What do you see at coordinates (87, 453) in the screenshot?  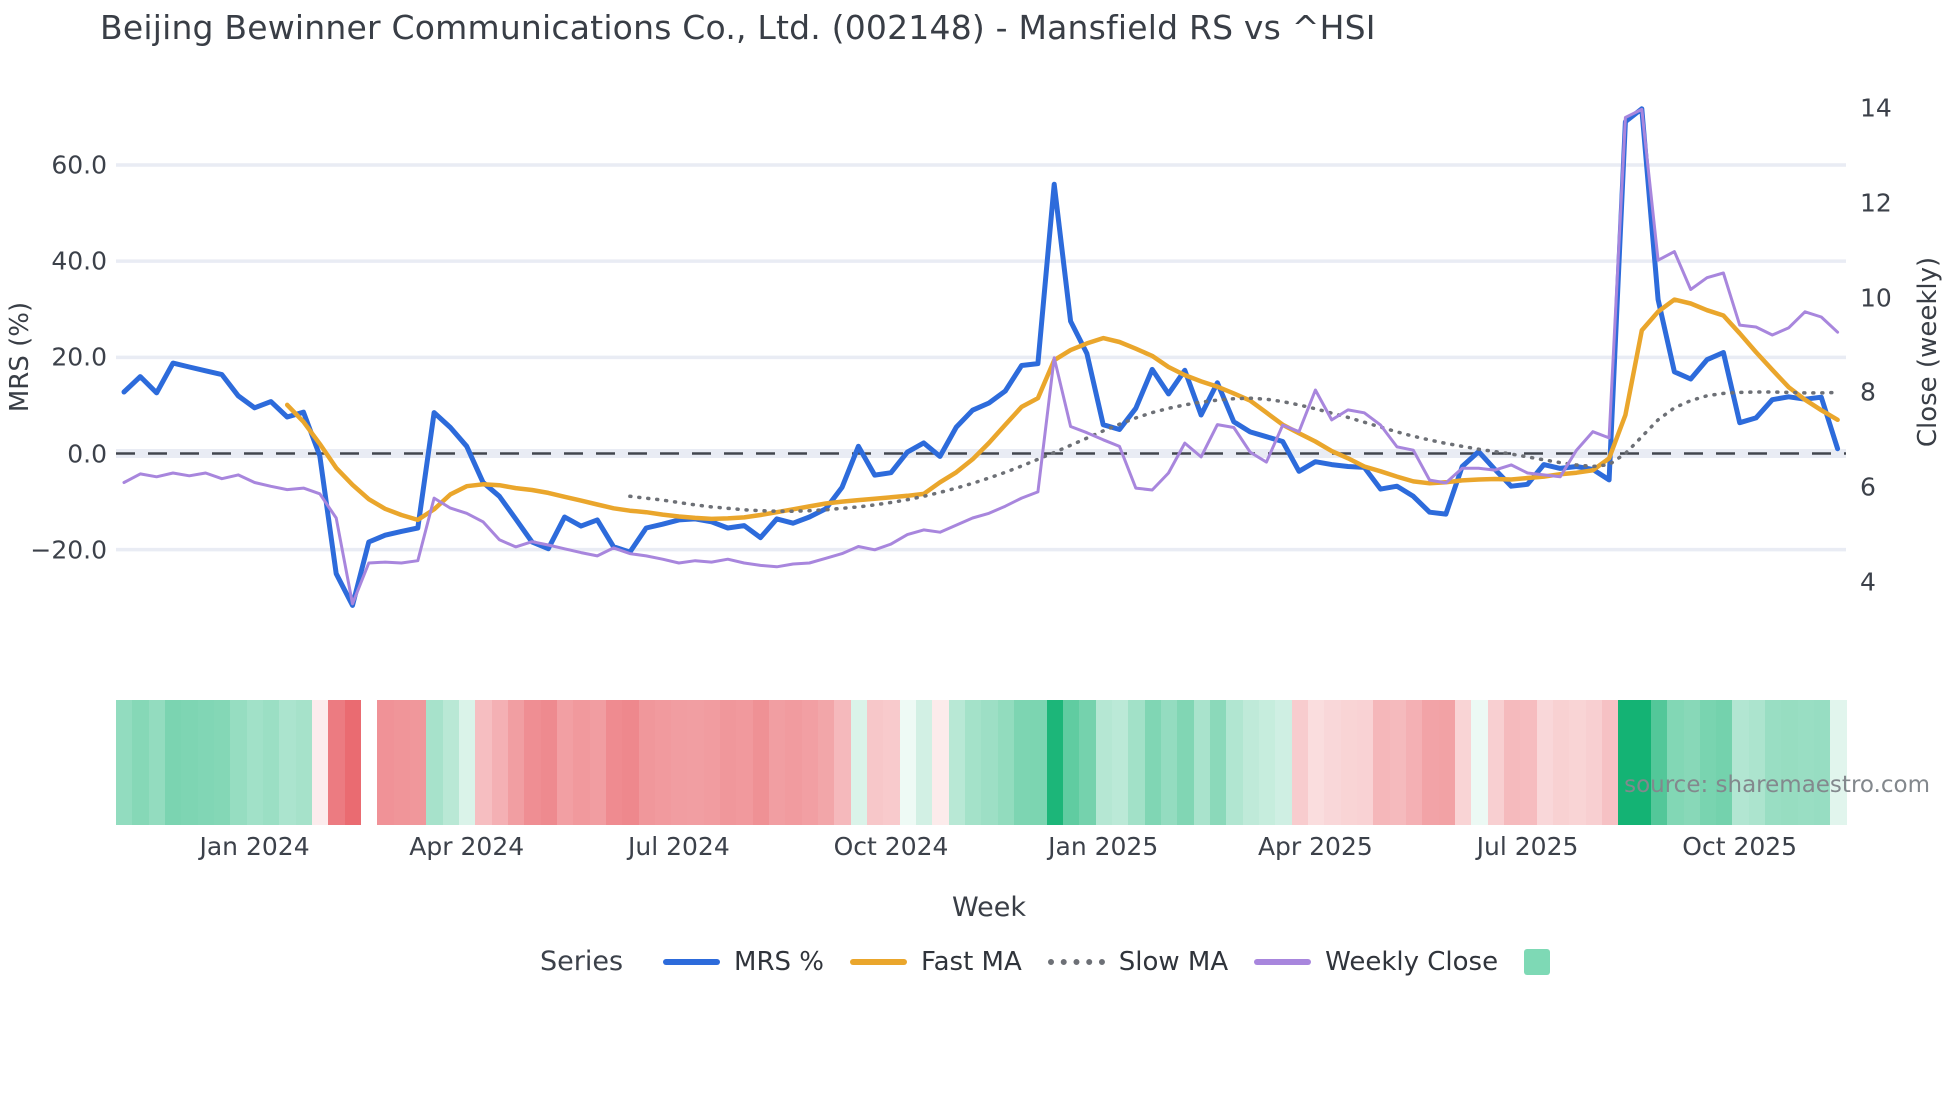 I see `y-tick-left: 0.0` at bounding box center [87, 453].